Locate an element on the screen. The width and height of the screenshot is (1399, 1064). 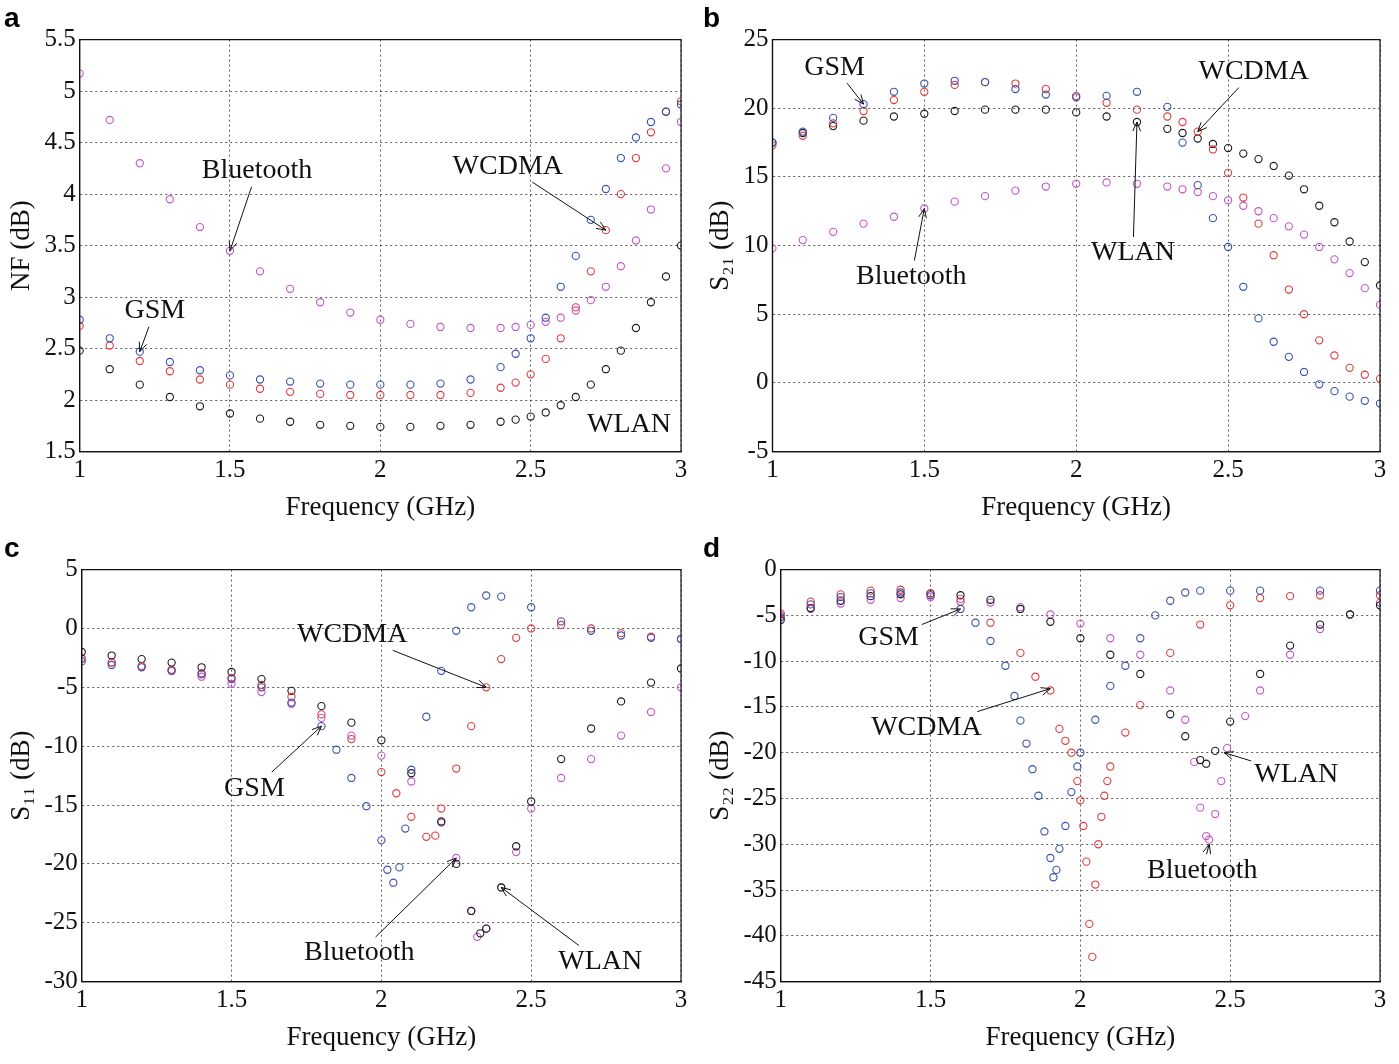
y-tick-label: 2.5 is located at coordinates (60, 347).